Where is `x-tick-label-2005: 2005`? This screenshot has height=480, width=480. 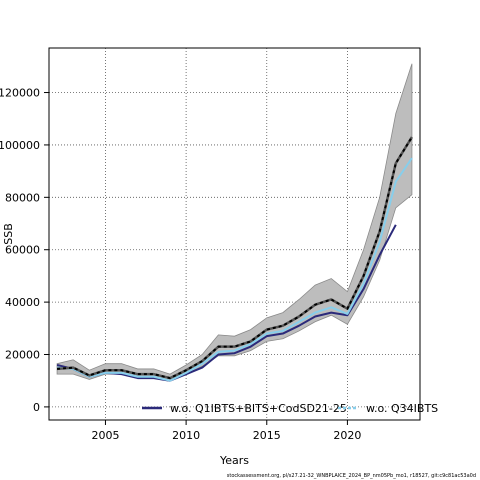 x-tick-label-2005: 2005 is located at coordinates (105, 435).